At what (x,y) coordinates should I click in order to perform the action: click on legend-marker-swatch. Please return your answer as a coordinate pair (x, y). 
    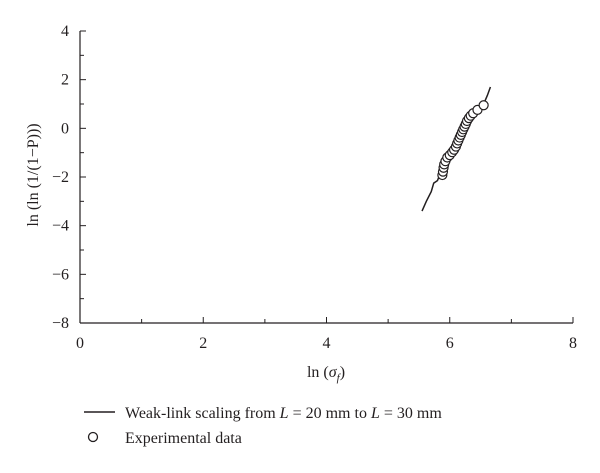
    Looking at the image, I should click on (93, 437).